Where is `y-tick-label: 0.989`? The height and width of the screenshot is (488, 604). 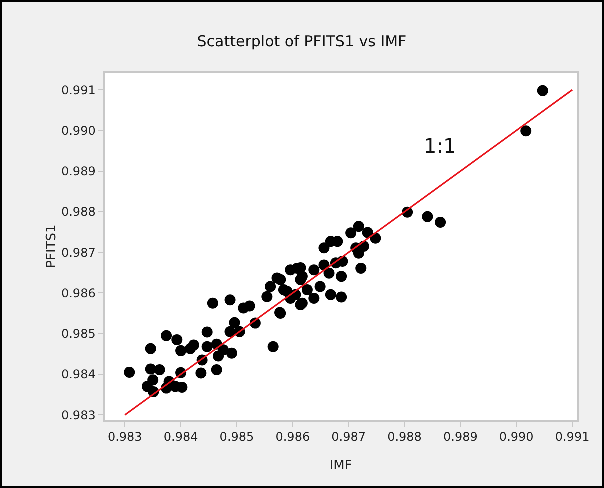 y-tick-label: 0.989 is located at coordinates (78, 171).